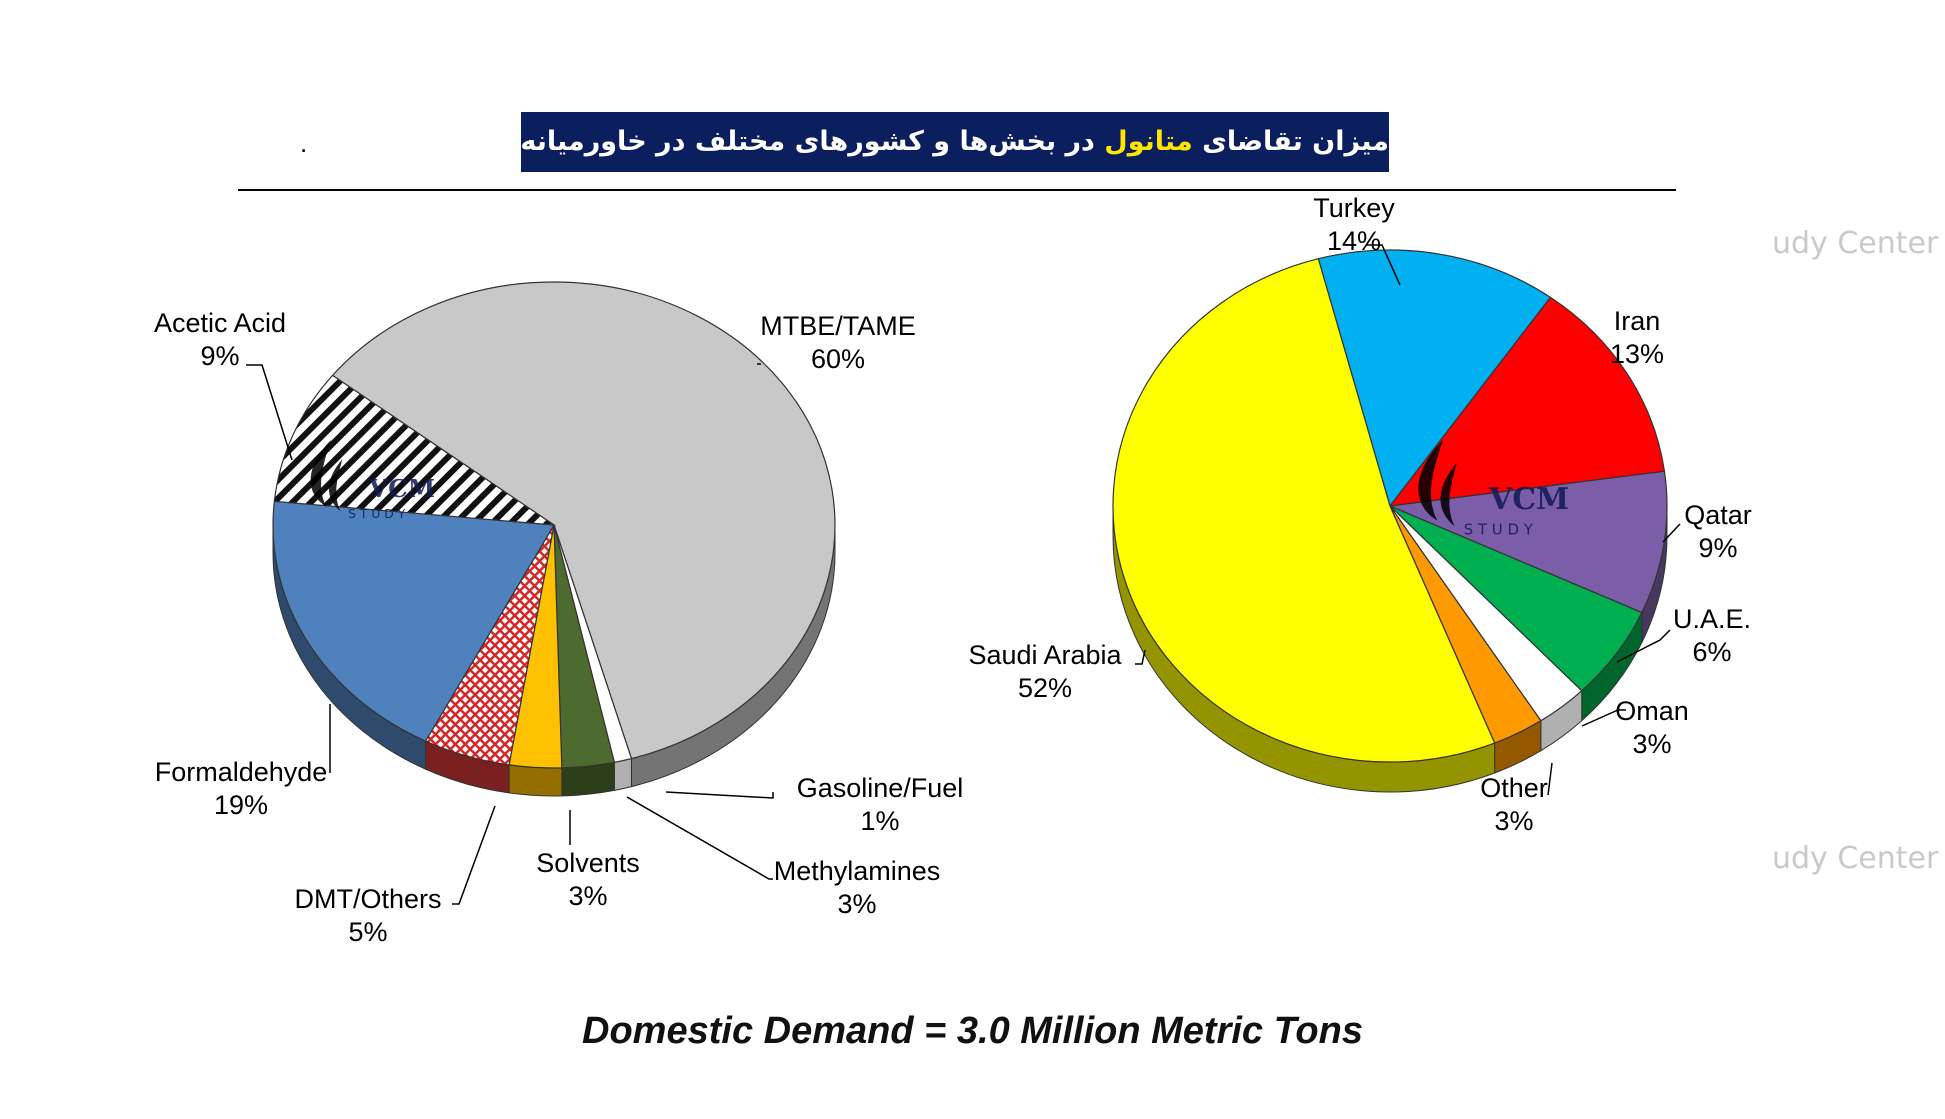 Image resolution: width=1945 pixels, height=1119 pixels. Describe the element at coordinates (1671, 533) in the screenshot. I see `leader-line-qatar` at that location.